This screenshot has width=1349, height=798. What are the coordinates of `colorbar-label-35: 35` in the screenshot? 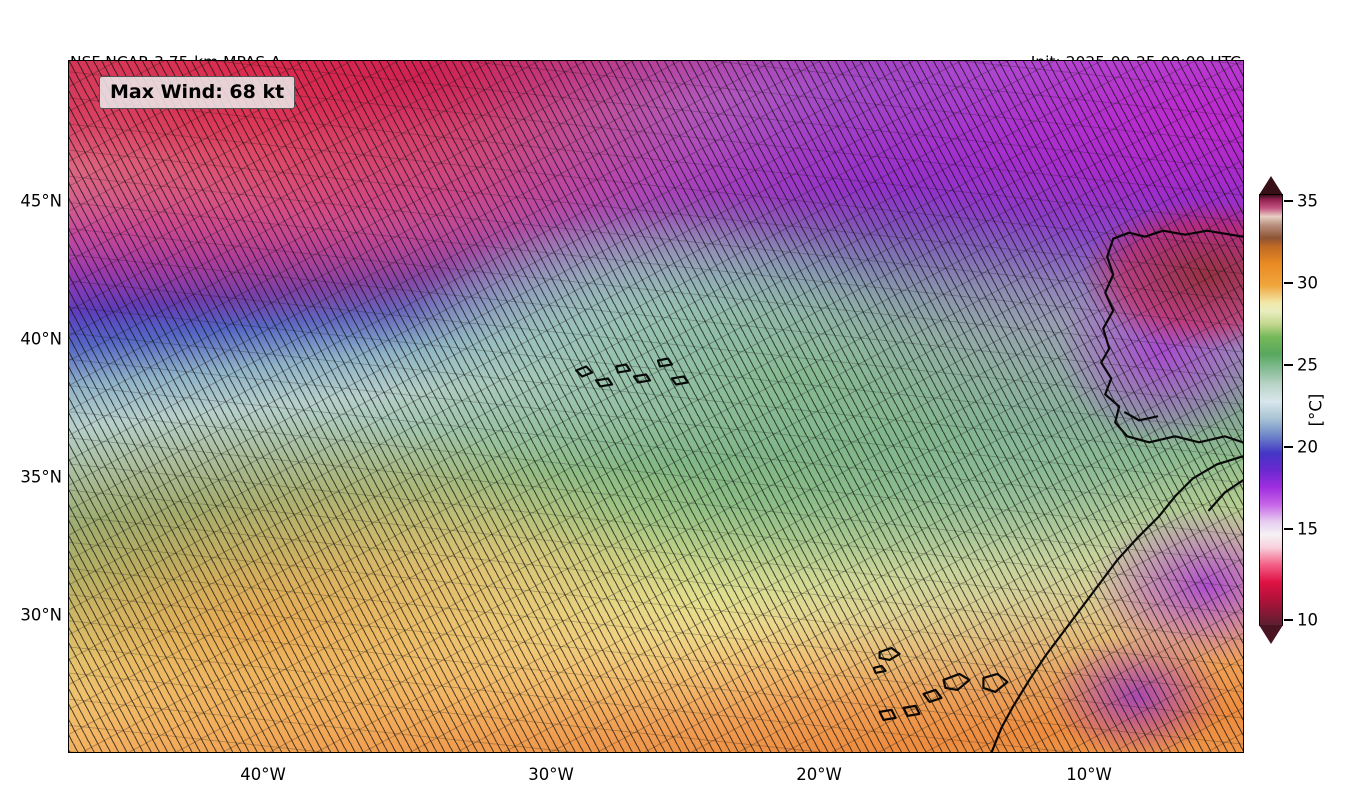 It's located at (1307, 201).